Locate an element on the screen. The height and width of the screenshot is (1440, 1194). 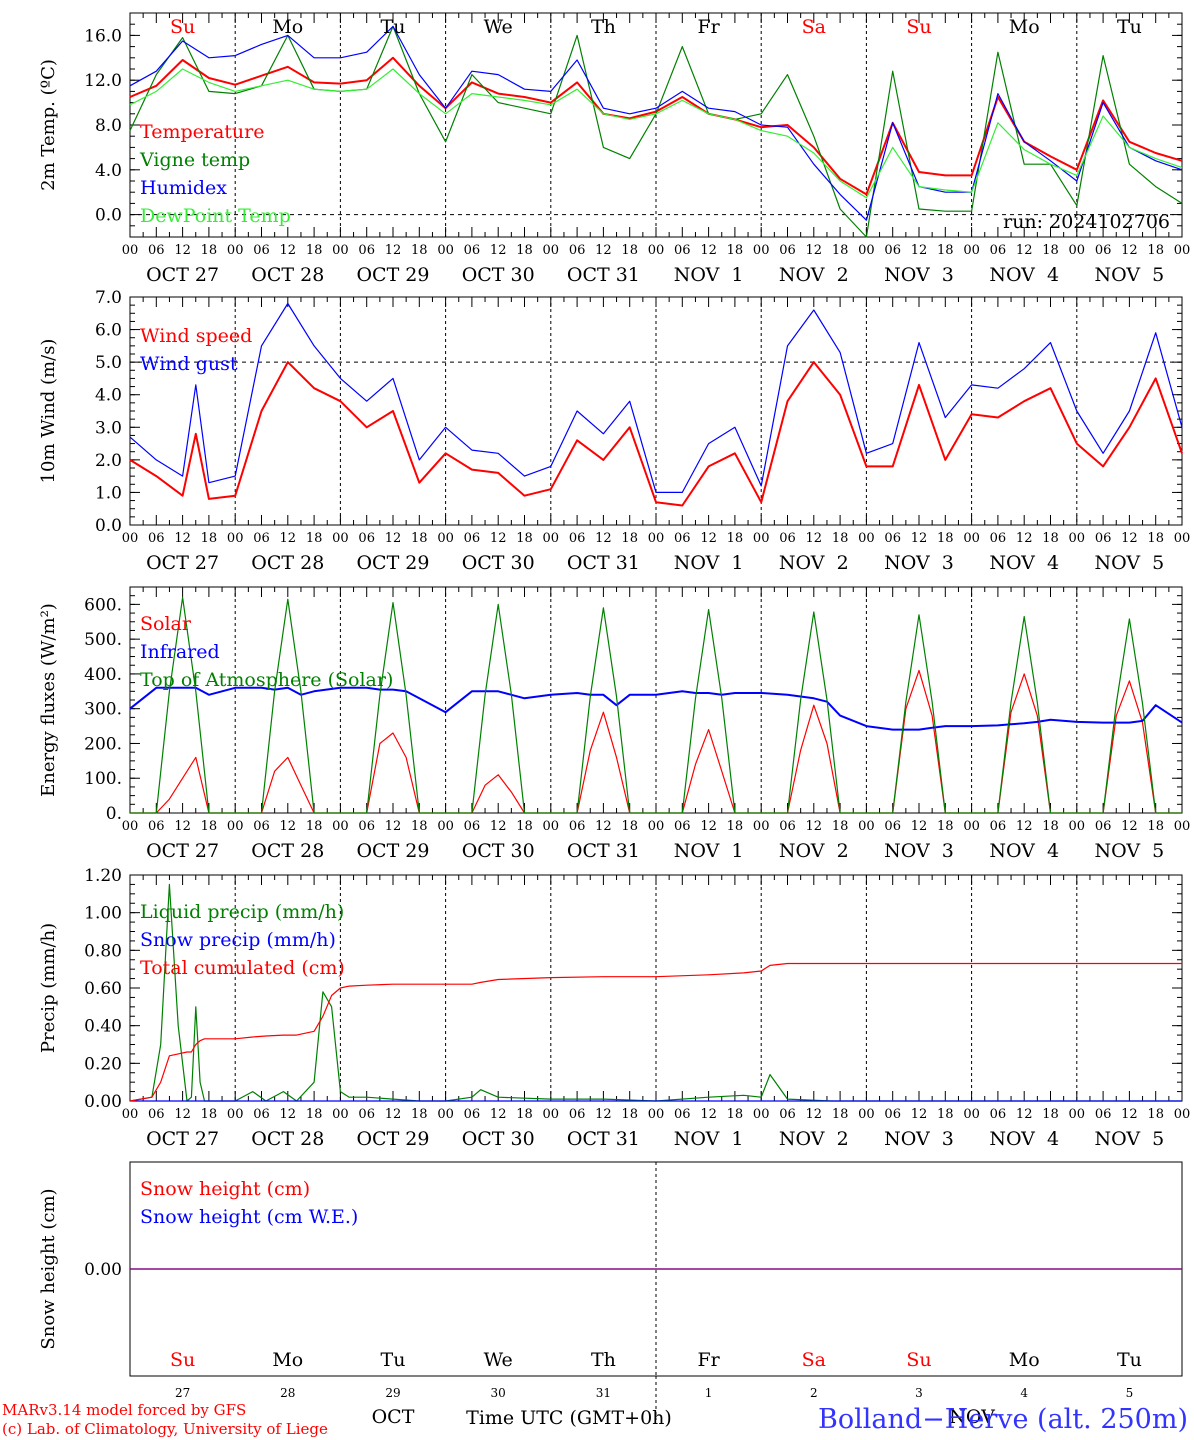
day-number: 31 is located at coordinates (603, 1393).